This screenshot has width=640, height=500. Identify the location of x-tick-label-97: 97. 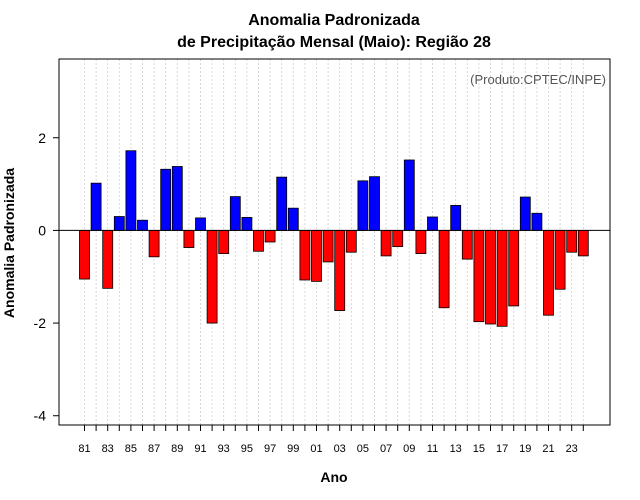
(270, 449).